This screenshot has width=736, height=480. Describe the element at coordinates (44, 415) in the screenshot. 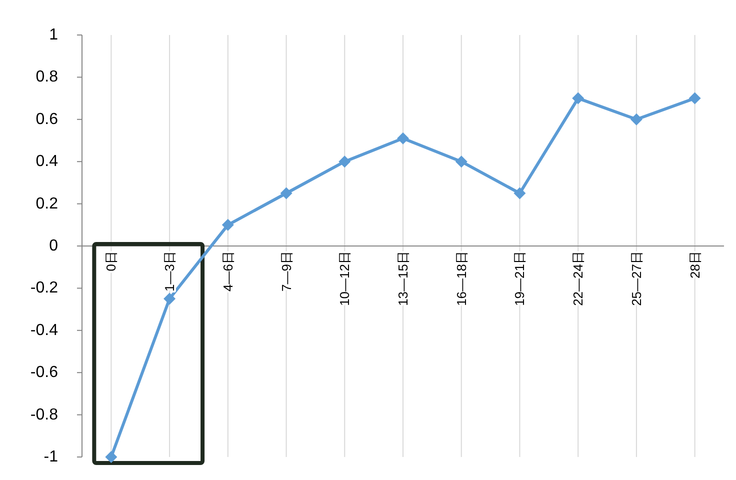

I see `y-tick-label: -0.8` at that location.